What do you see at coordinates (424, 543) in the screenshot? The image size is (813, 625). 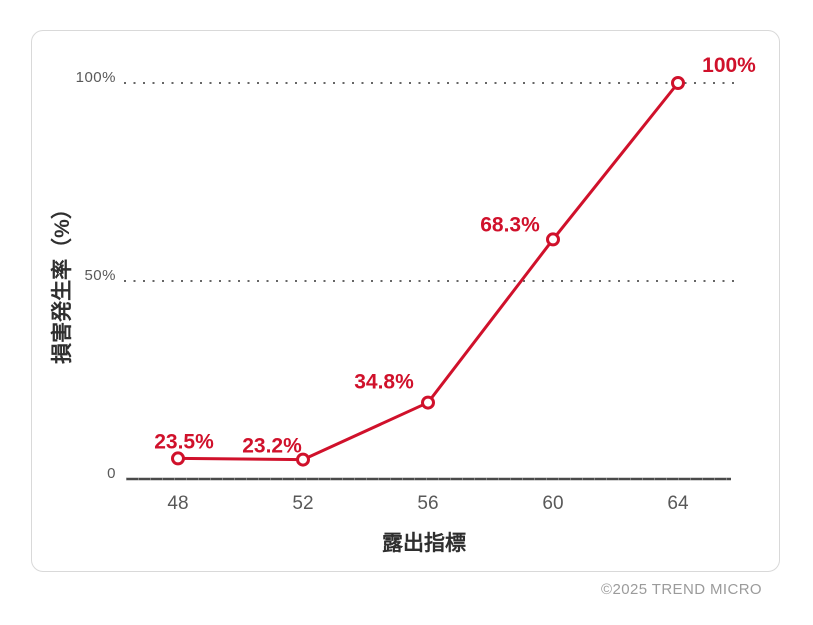 I see `x-axis-title: 露出指標` at bounding box center [424, 543].